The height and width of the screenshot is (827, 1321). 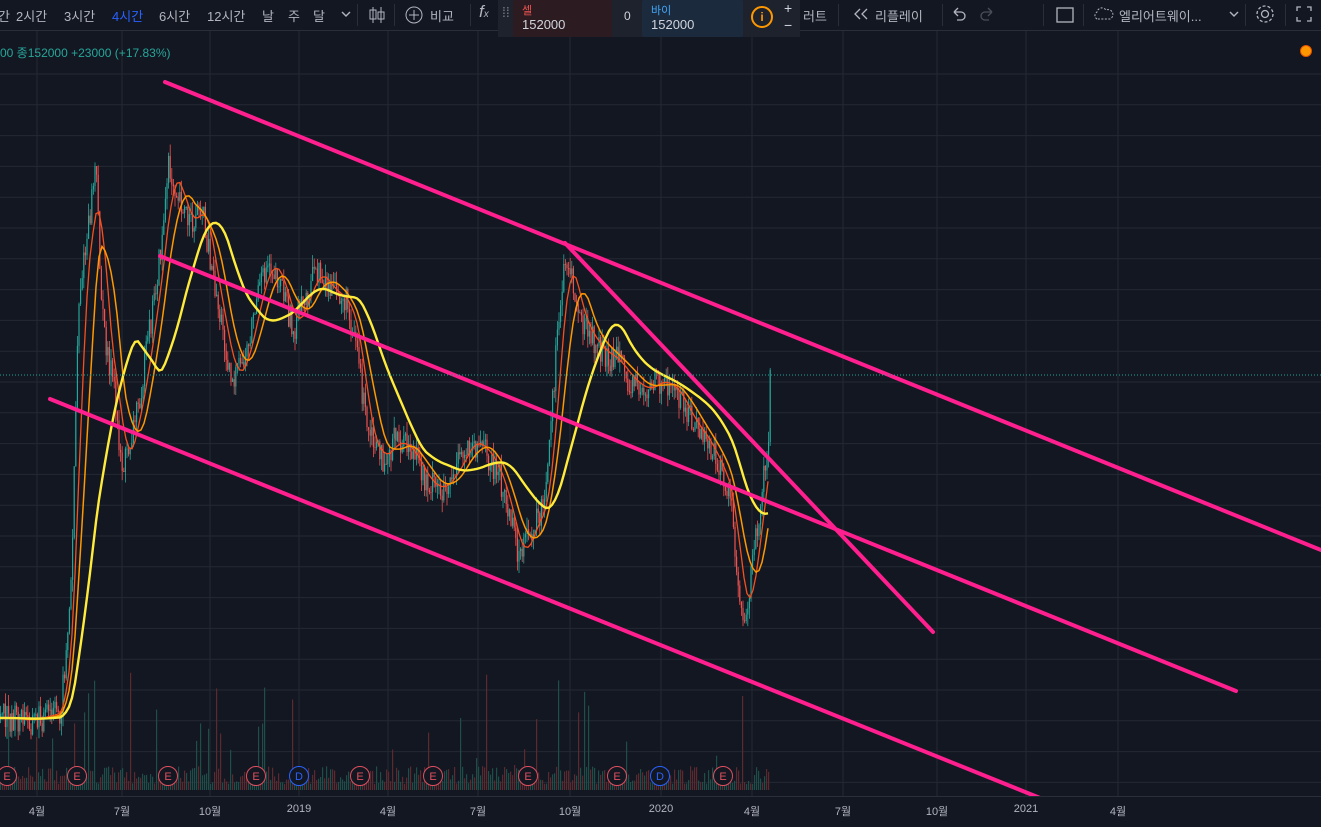 I want to click on minus-icon: −, so click(x=788, y=25).